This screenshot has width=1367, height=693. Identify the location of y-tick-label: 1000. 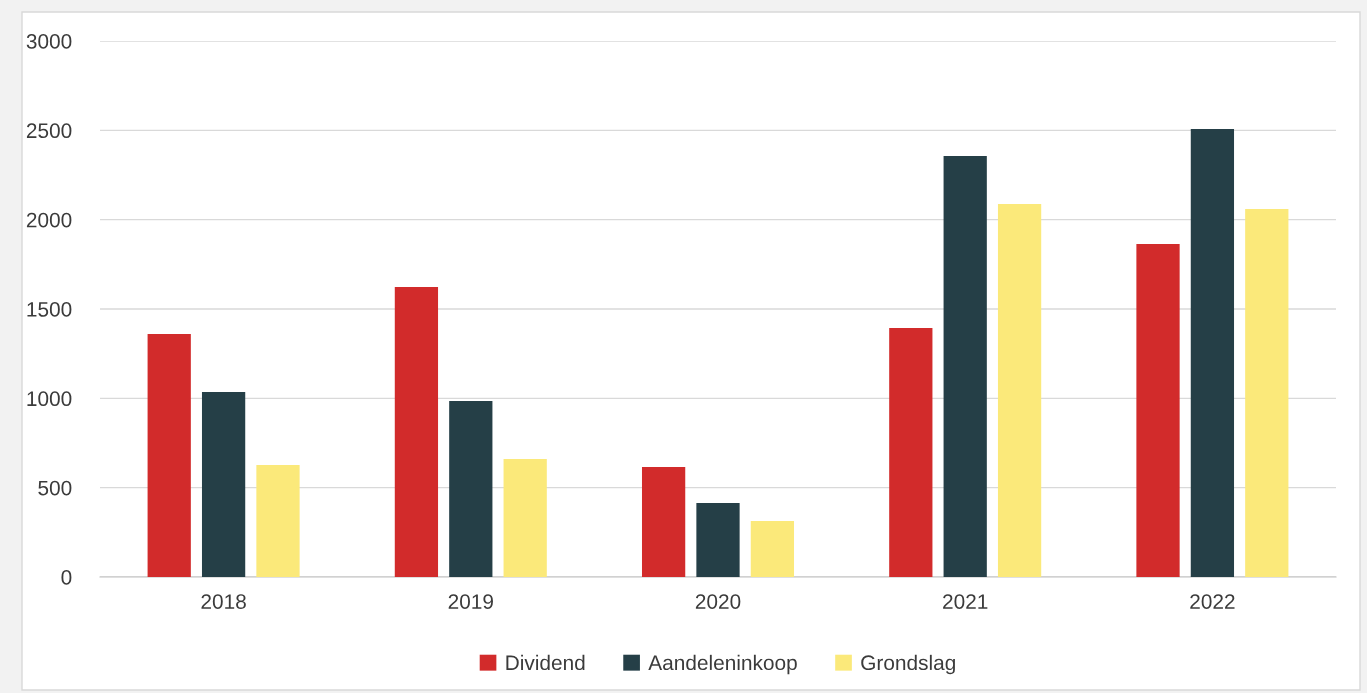
(49, 399).